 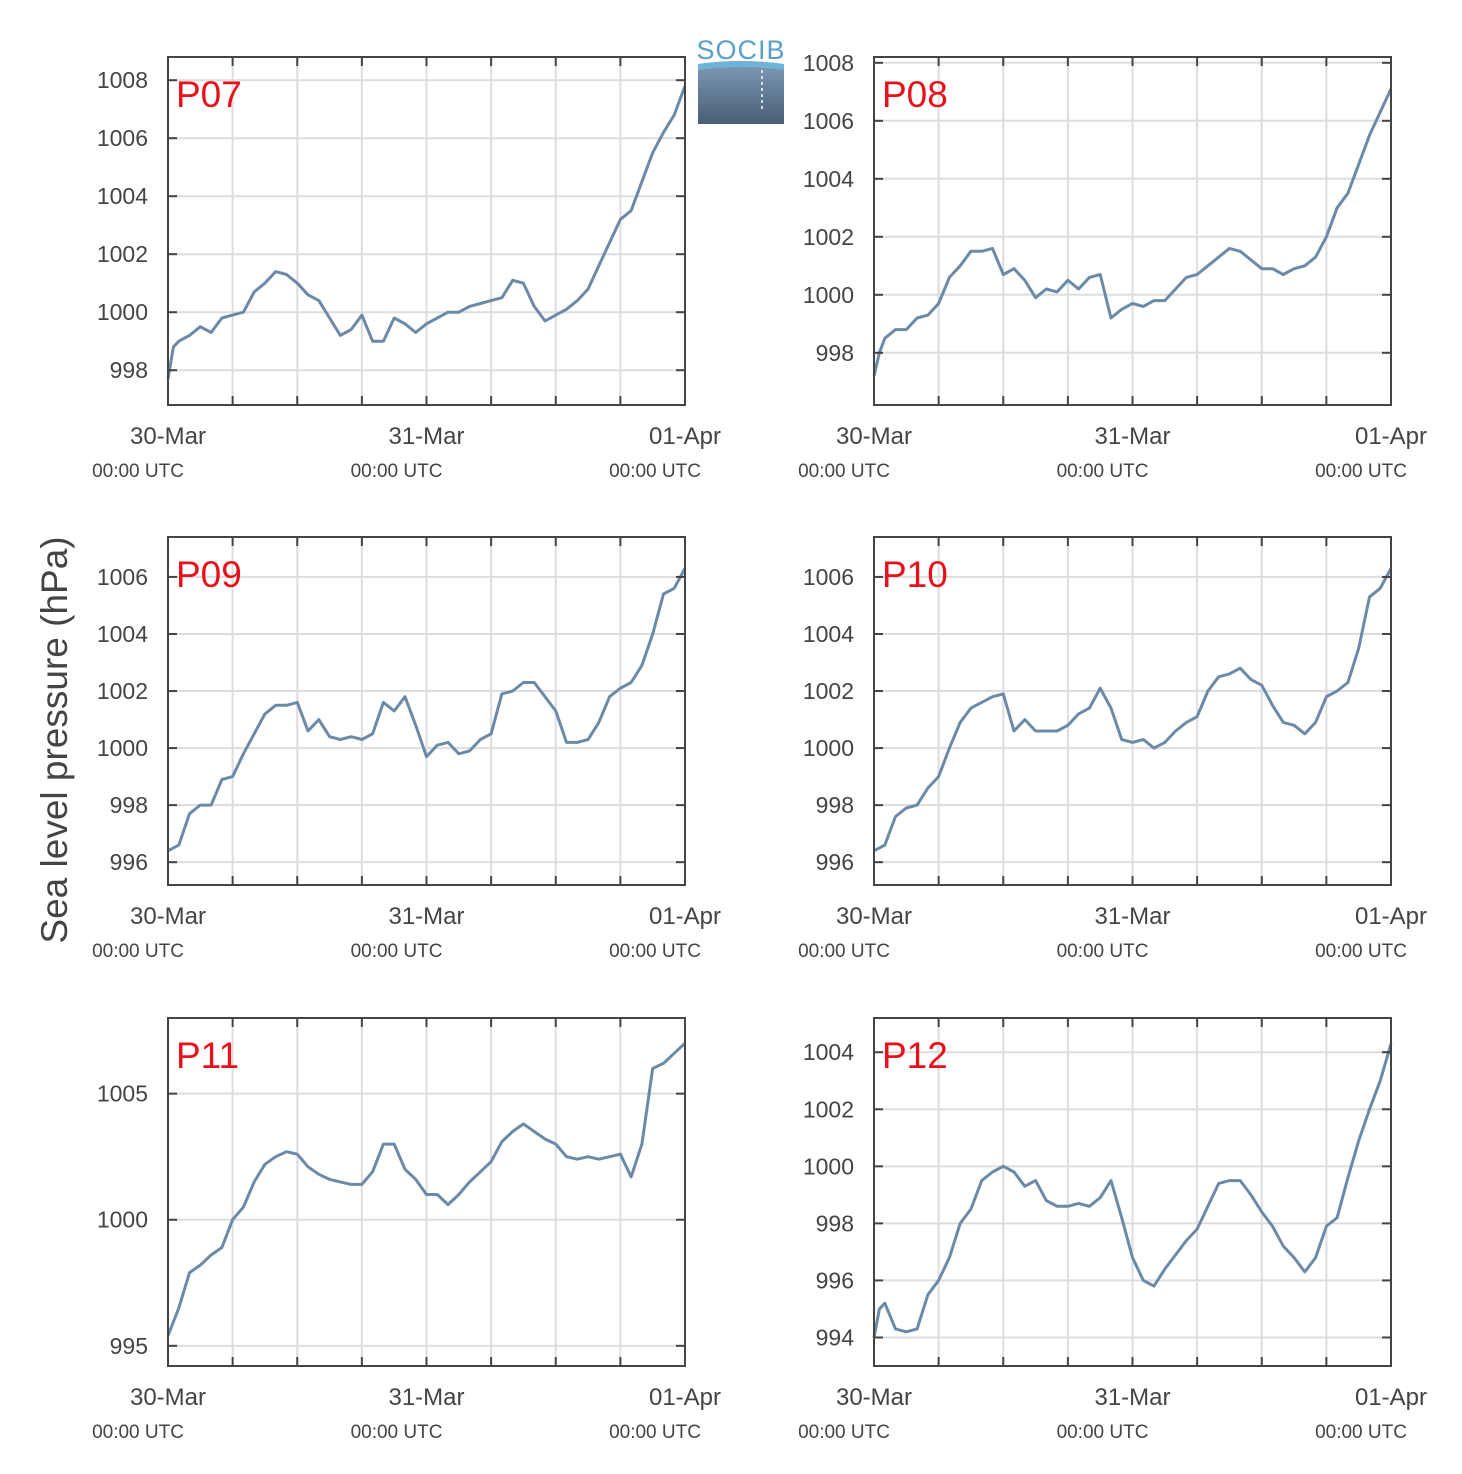 I want to click on station-label: P11, so click(x=207, y=1055).